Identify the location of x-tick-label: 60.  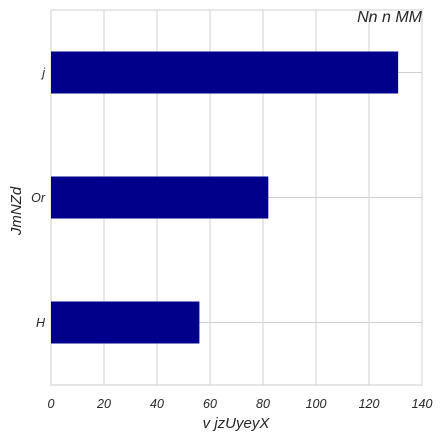
(210, 404).